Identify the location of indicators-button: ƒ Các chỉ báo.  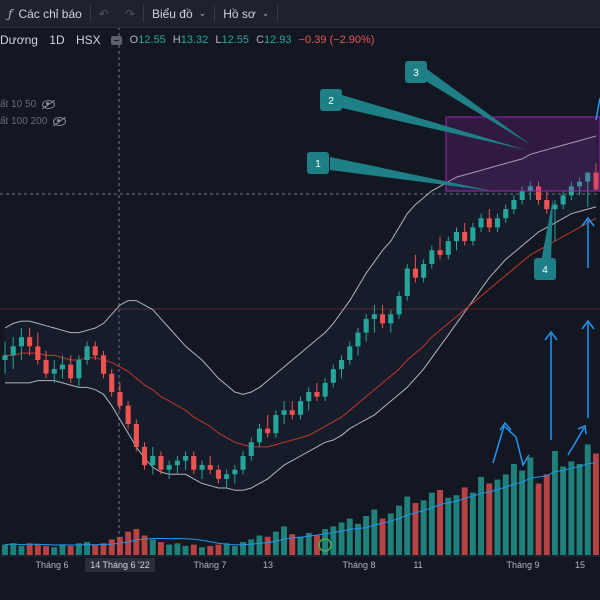
(45, 13).